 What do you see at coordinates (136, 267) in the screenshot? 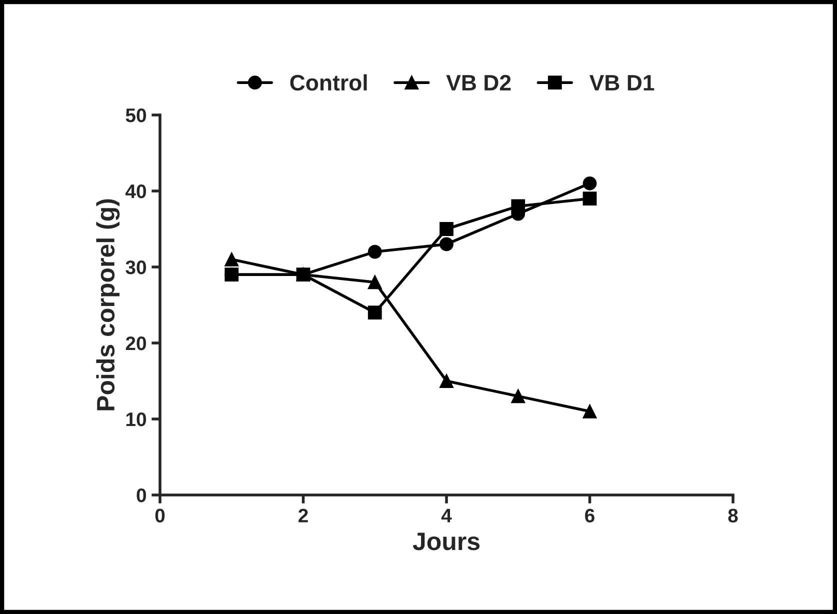
I see `y-tick-label: 30` at bounding box center [136, 267].